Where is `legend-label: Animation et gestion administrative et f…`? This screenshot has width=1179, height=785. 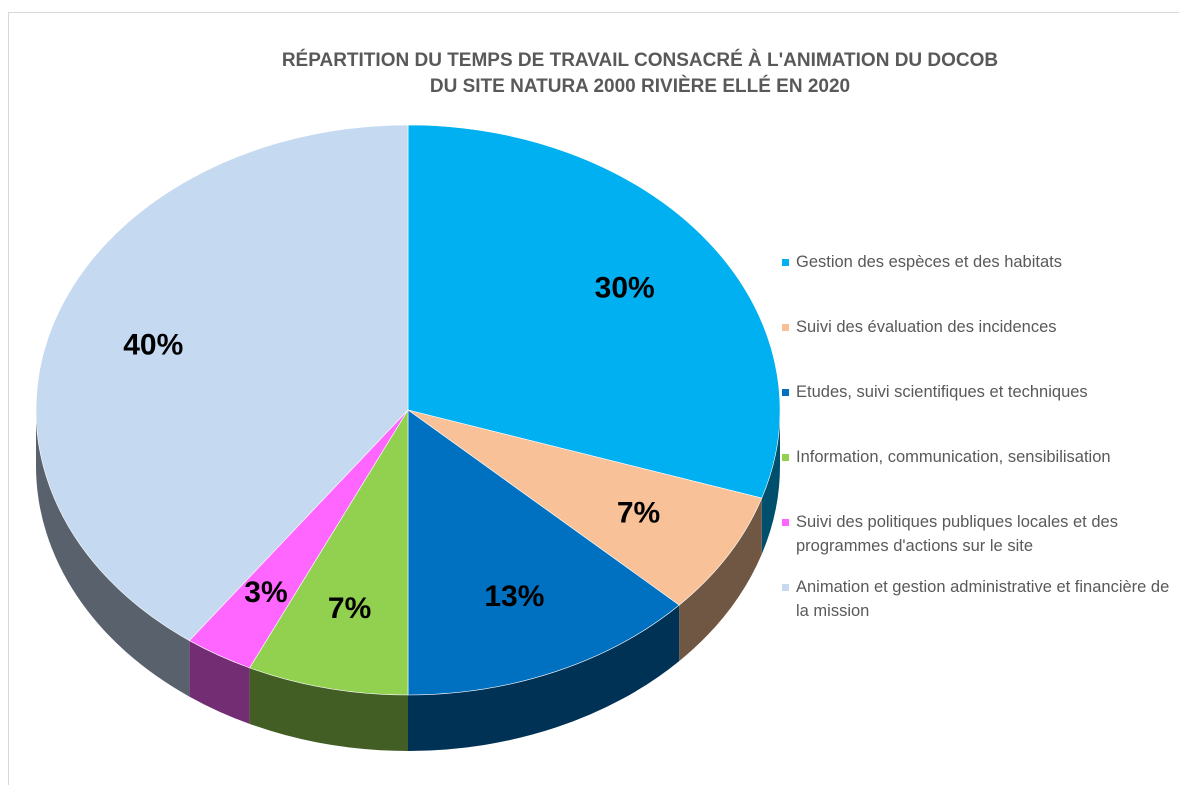
legend-label: Animation et gestion administrative et f… is located at coordinates (983, 599).